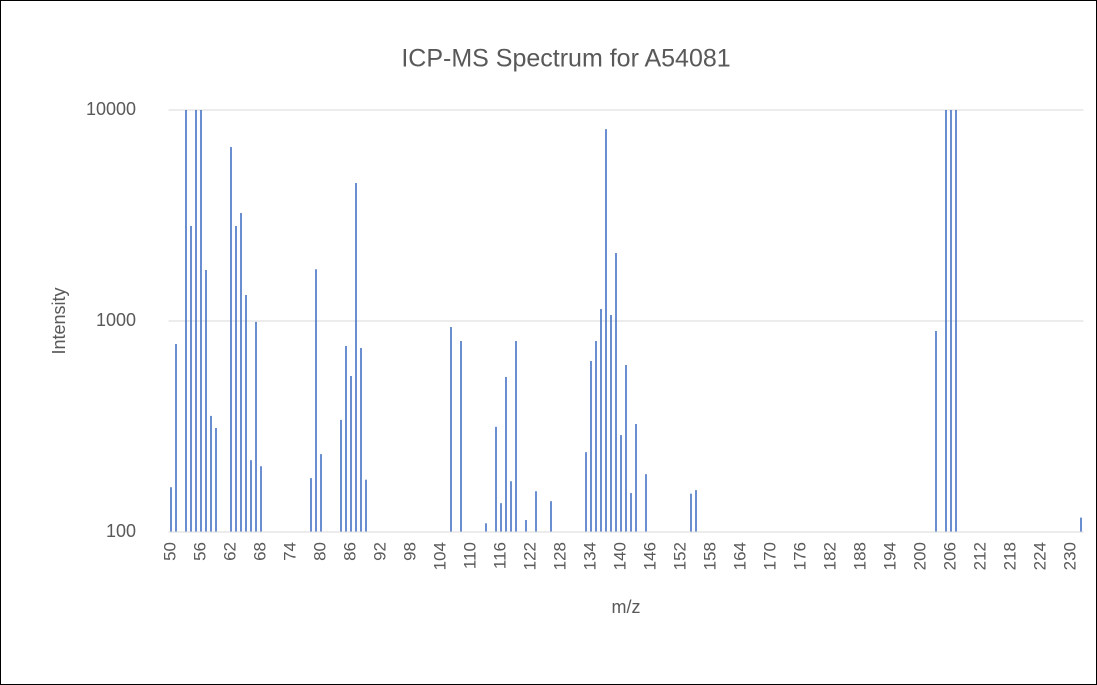 The height and width of the screenshot is (685, 1097). Describe the element at coordinates (349, 551) in the screenshot. I see `x-tick-label: 86` at that location.